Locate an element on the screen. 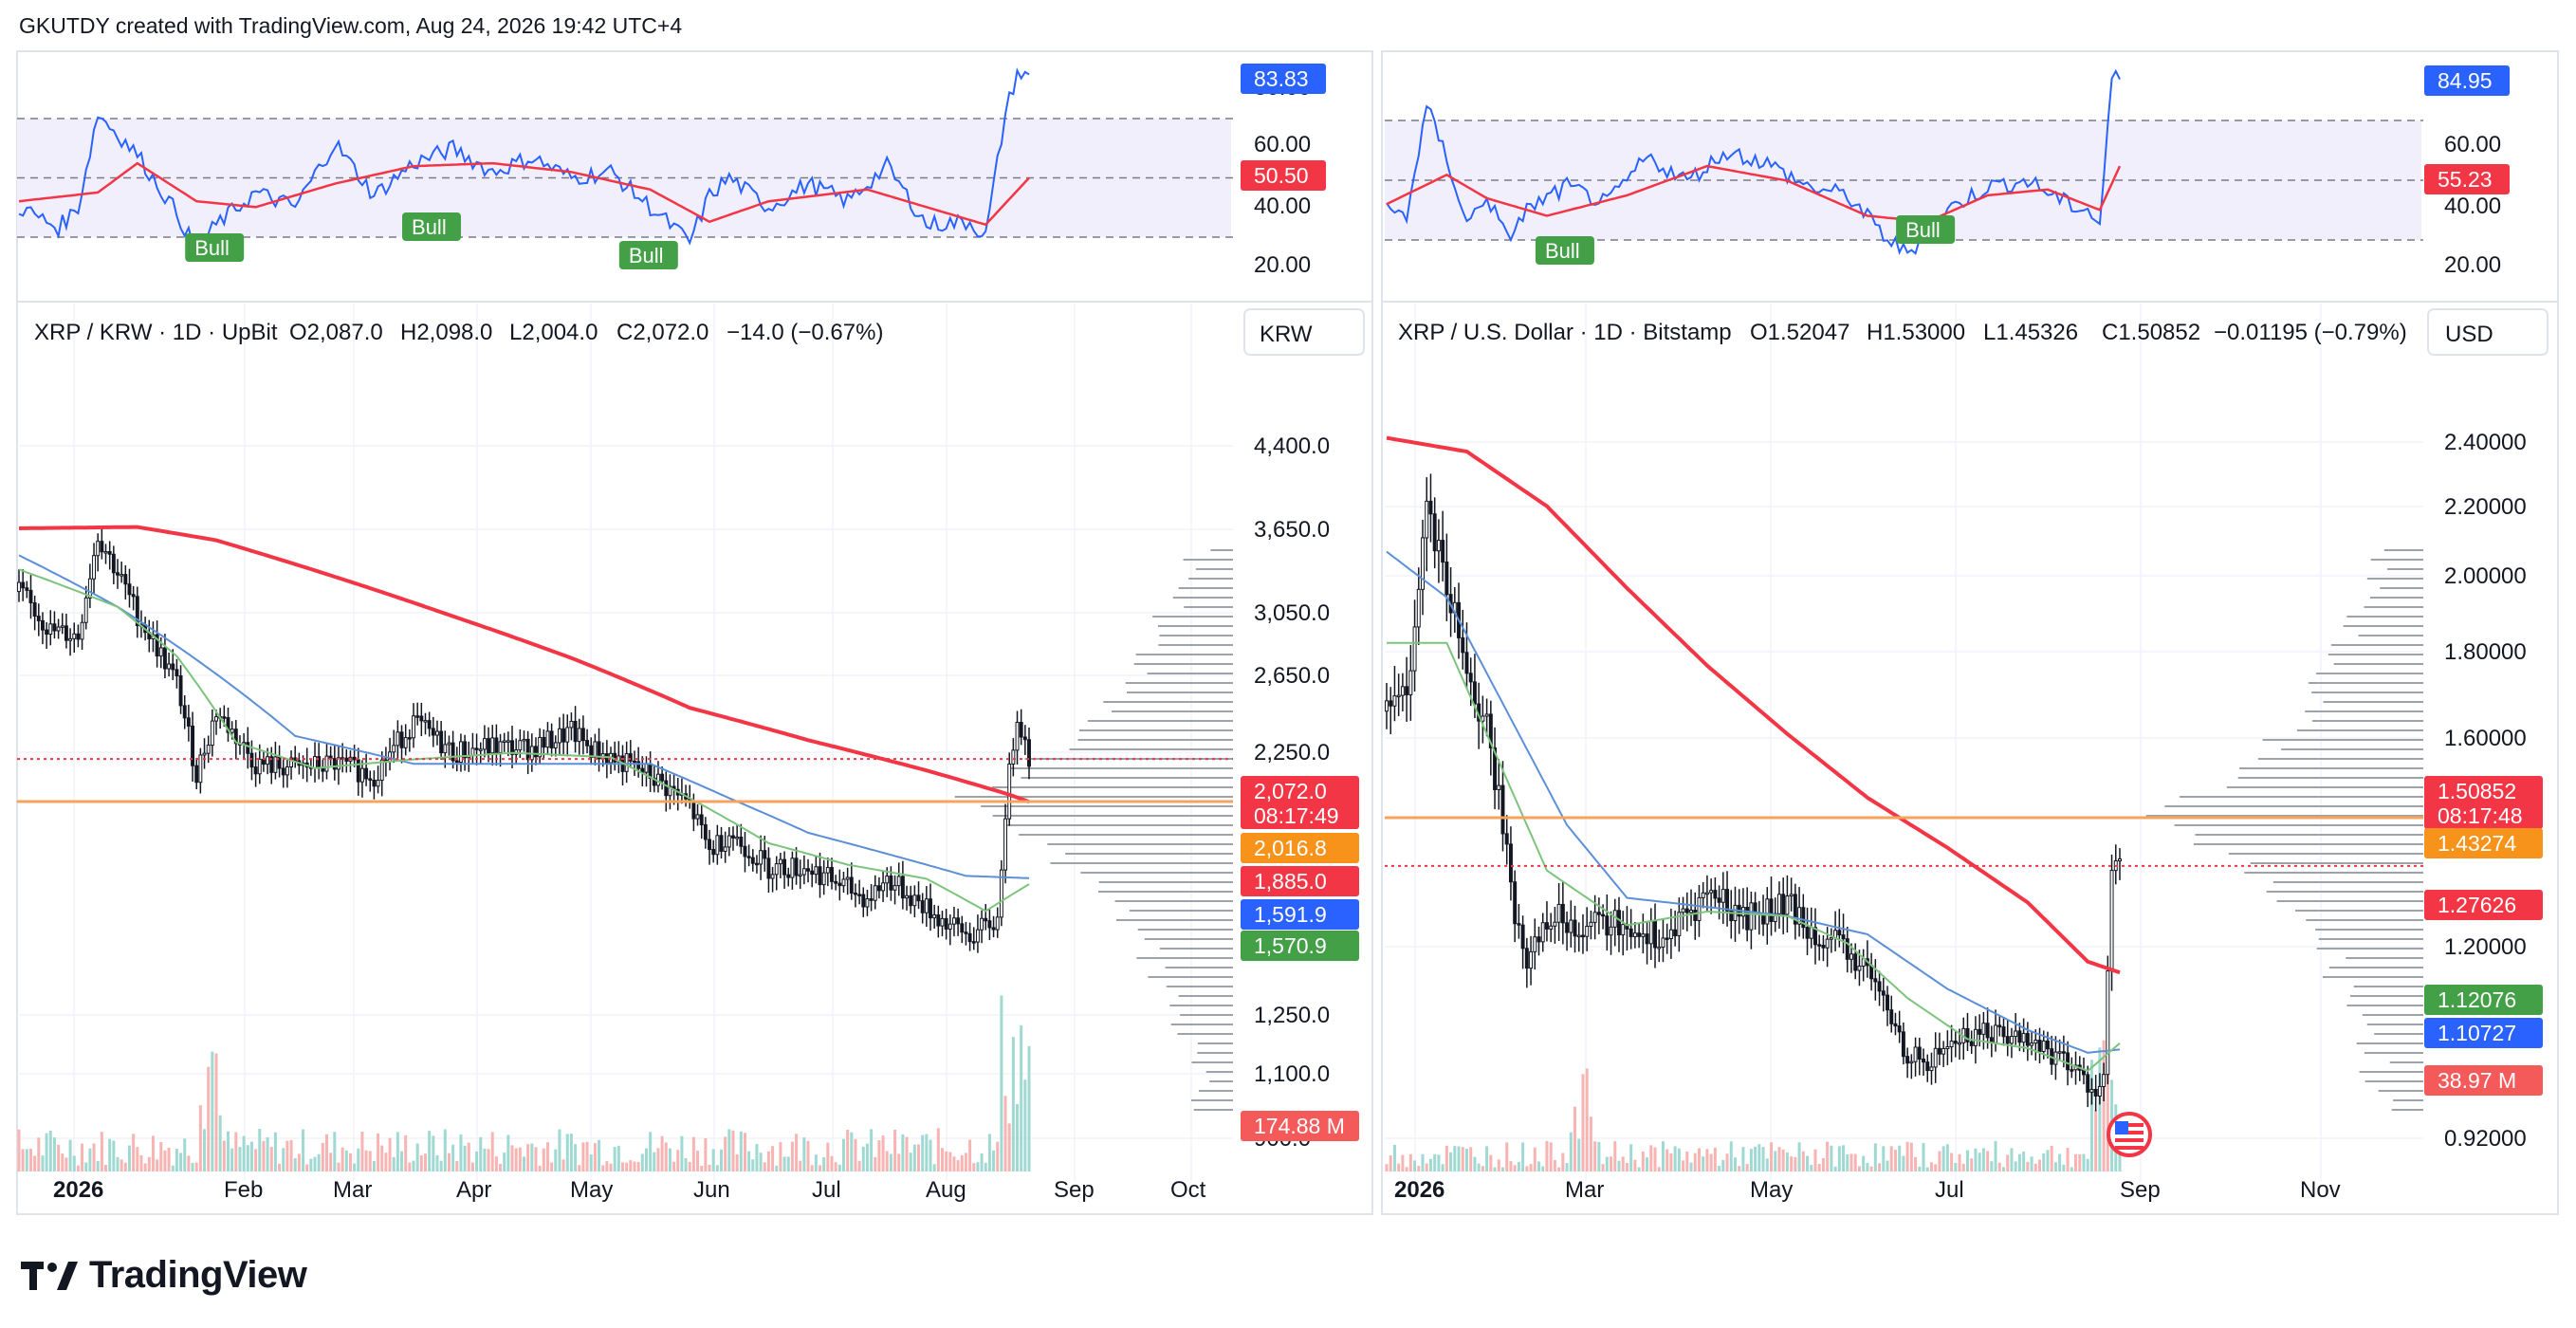  right-ohlc-change: −0.01195 (−0.79%) is located at coordinates (2310, 333).